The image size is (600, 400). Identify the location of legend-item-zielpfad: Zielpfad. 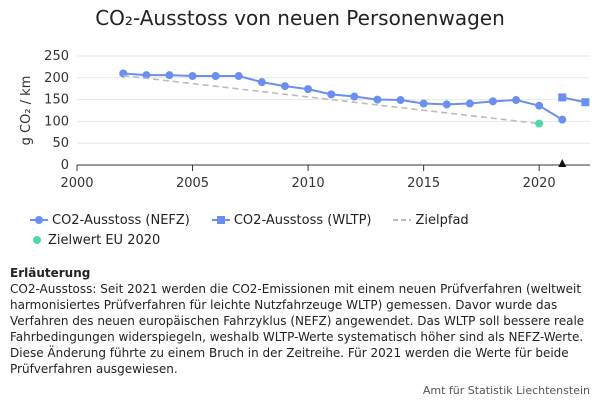
(431, 220).